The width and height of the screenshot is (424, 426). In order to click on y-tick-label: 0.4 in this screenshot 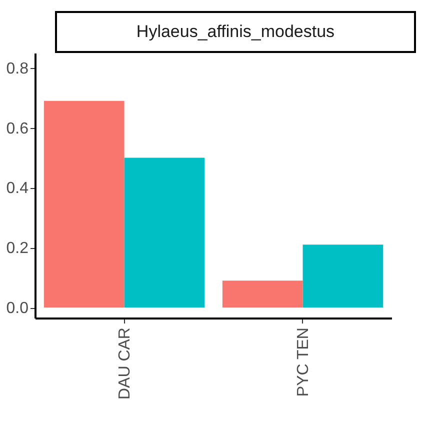, I will do `click(17, 189)`.